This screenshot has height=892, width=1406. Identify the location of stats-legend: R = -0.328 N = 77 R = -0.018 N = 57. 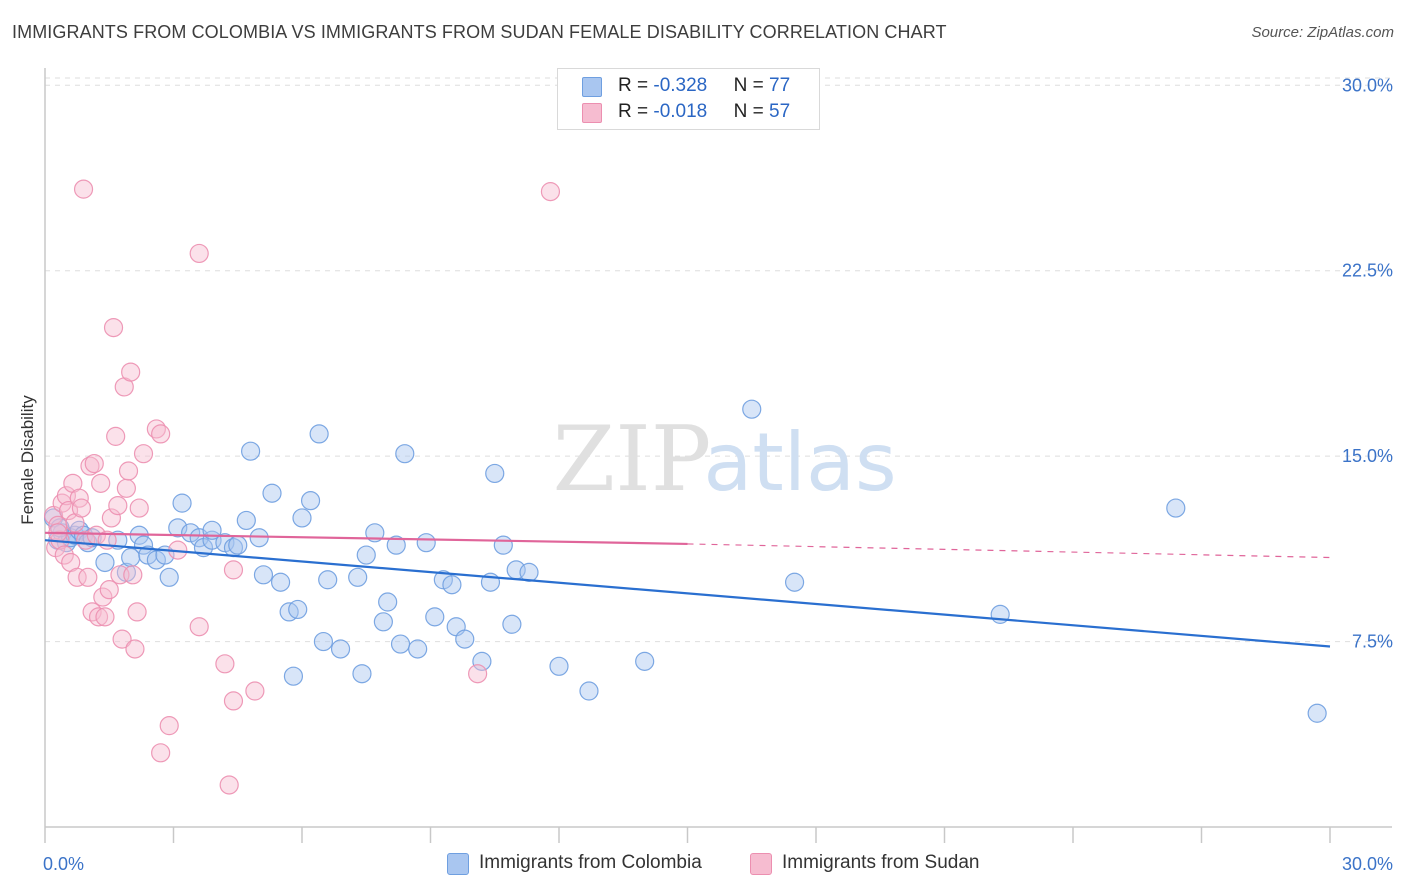
(688, 99).